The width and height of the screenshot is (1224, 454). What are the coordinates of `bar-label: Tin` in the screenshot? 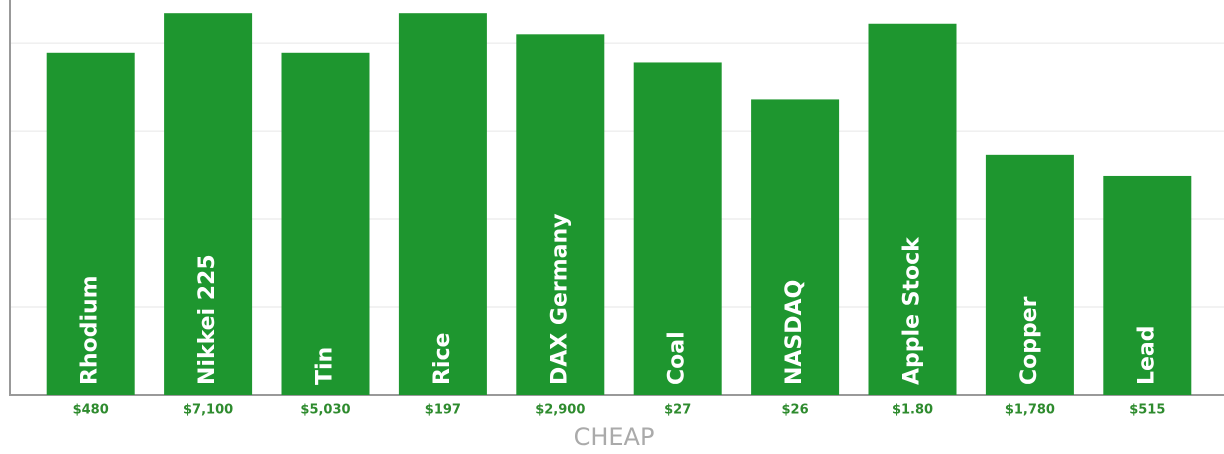 It's located at (325, 366).